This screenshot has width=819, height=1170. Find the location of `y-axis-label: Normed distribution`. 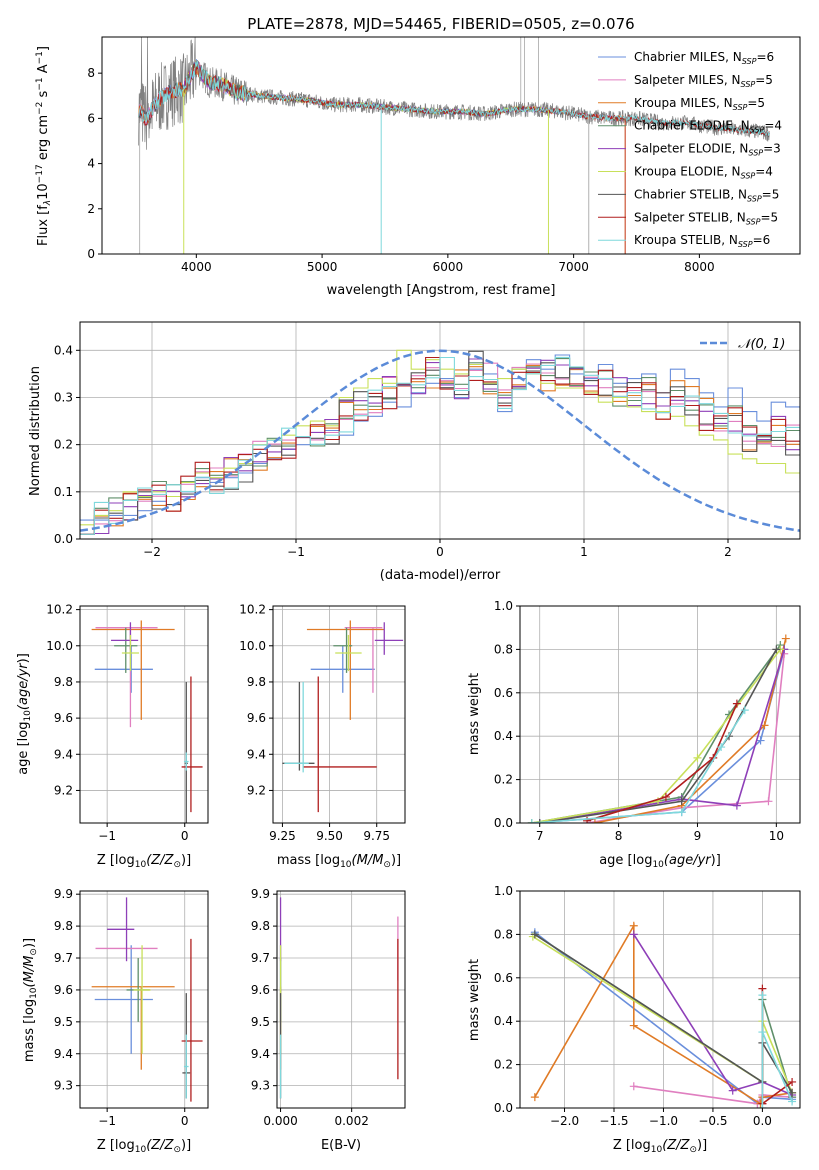

y-axis-label: Normed distribution is located at coordinates (35, 431).